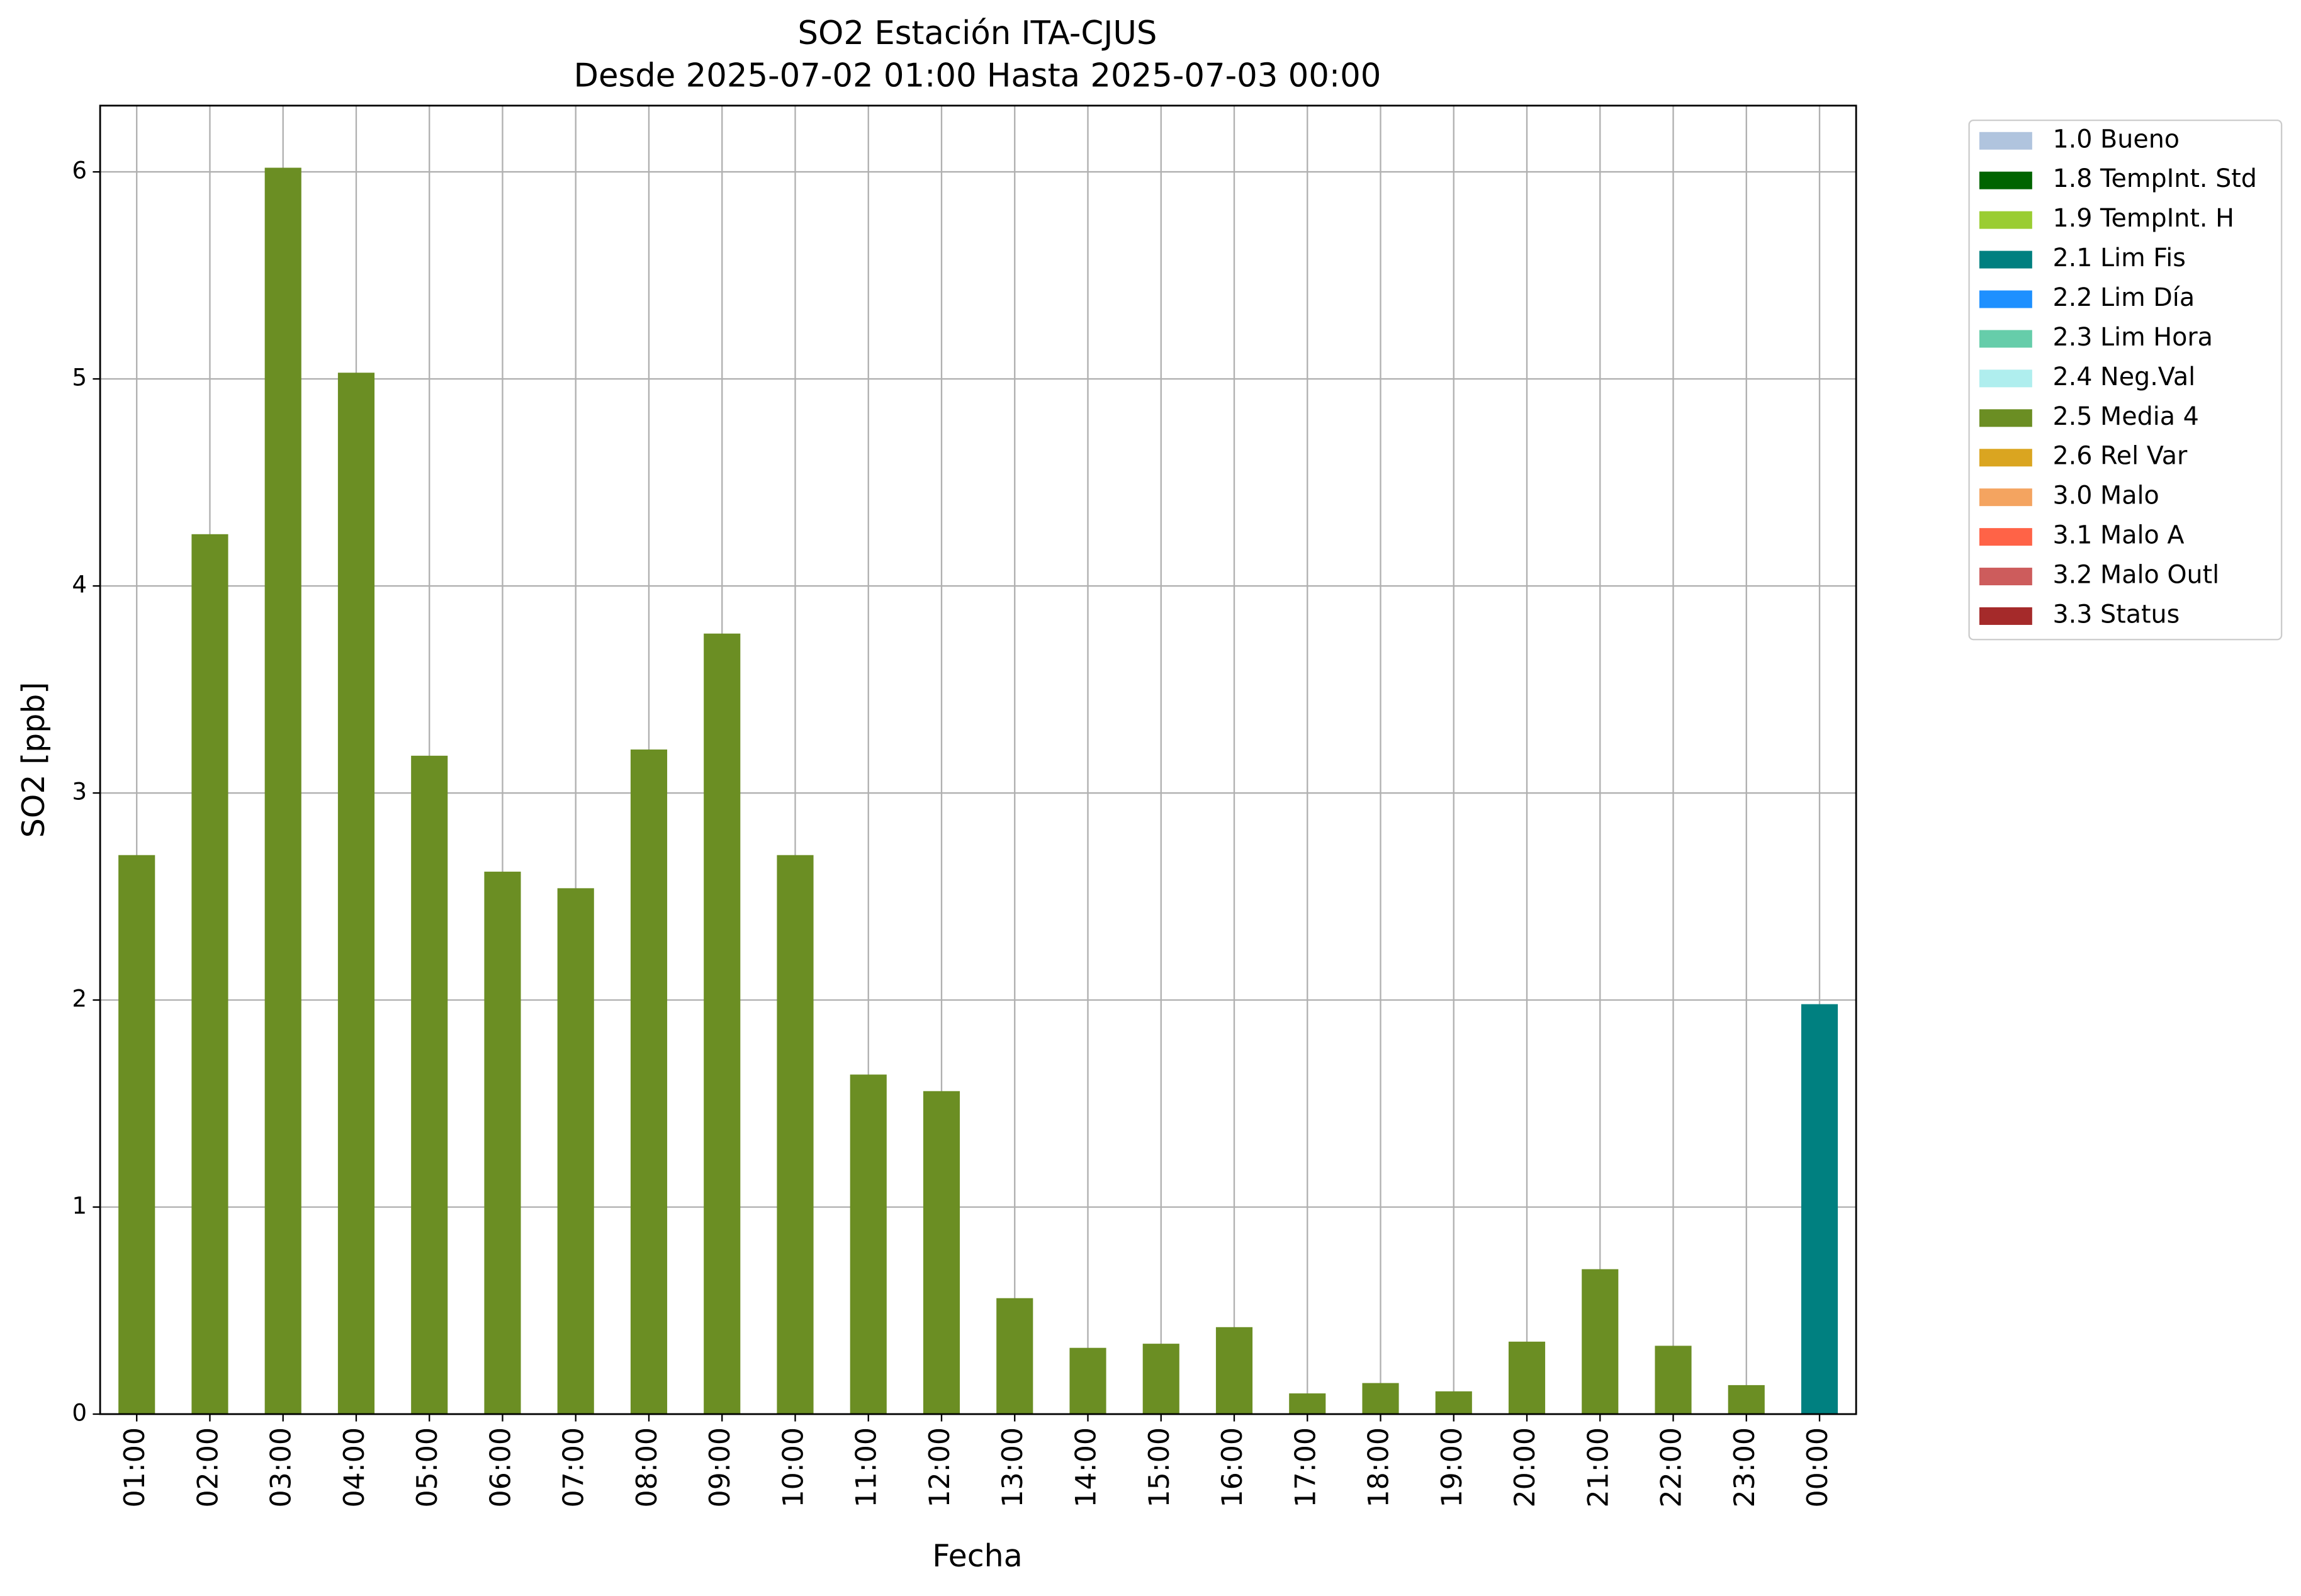 This screenshot has height=1596, width=2301. Describe the element at coordinates (1598, 1467) in the screenshot. I see `x-tick-label: 21:00` at that location.